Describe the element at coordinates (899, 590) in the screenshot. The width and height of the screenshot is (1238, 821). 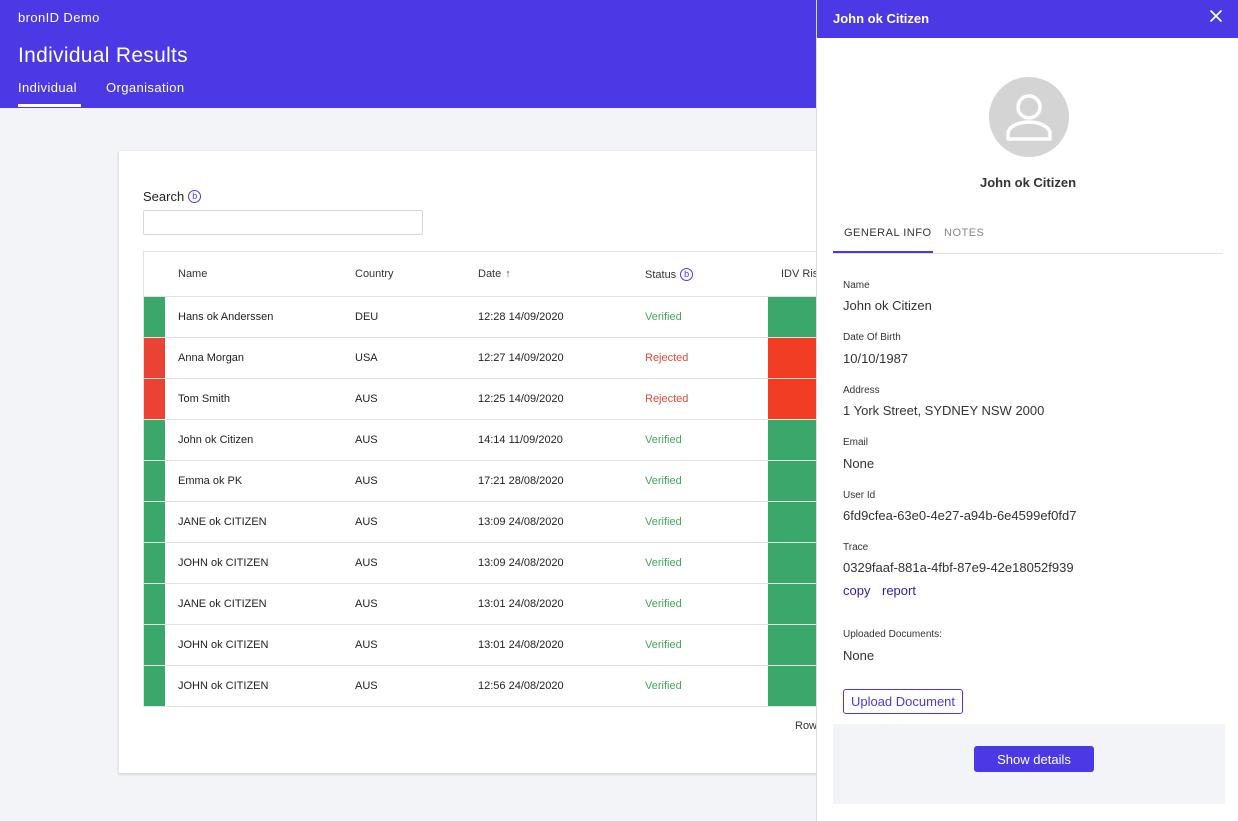
I see `report-link: report` at that location.